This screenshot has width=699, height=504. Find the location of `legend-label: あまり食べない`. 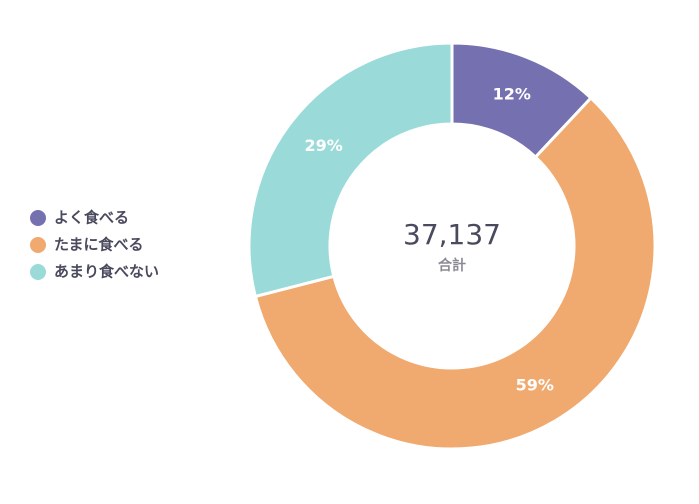

legend-label: あまり食べない is located at coordinates (106, 272).